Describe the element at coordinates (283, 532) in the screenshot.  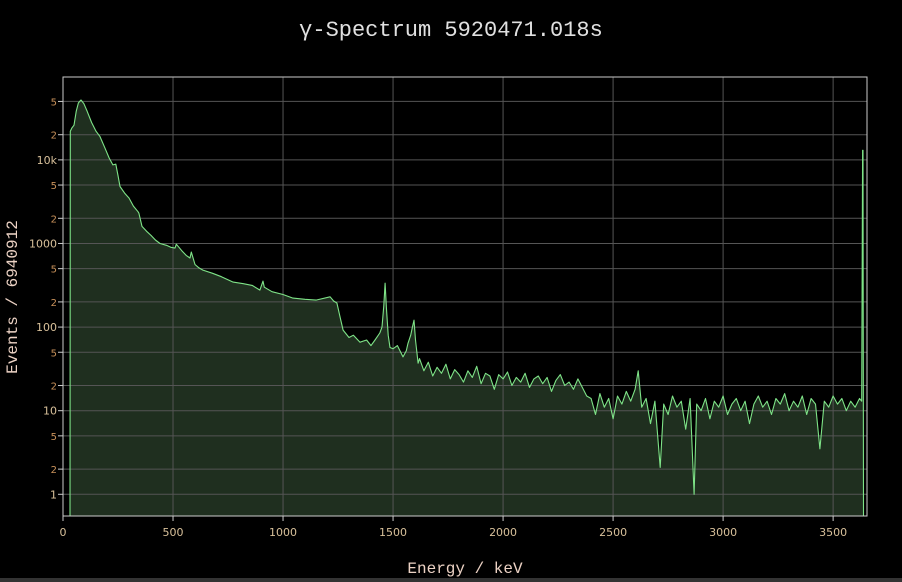
I see `x-tick-label: 1000` at that location.